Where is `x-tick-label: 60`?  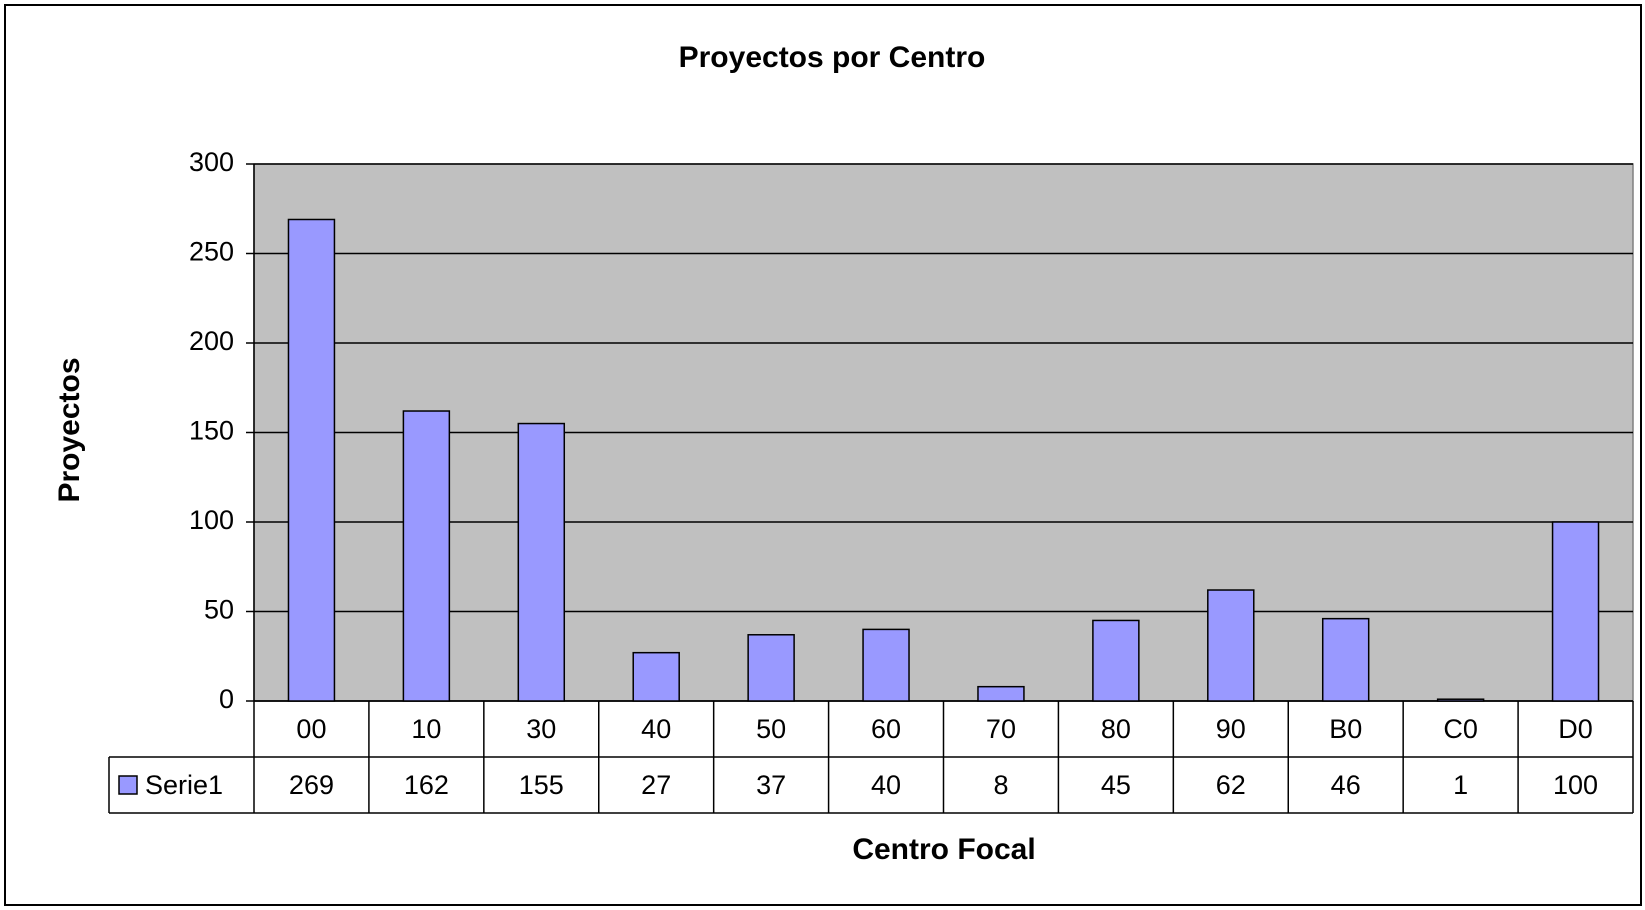
x-tick-label: 60 is located at coordinates (886, 729).